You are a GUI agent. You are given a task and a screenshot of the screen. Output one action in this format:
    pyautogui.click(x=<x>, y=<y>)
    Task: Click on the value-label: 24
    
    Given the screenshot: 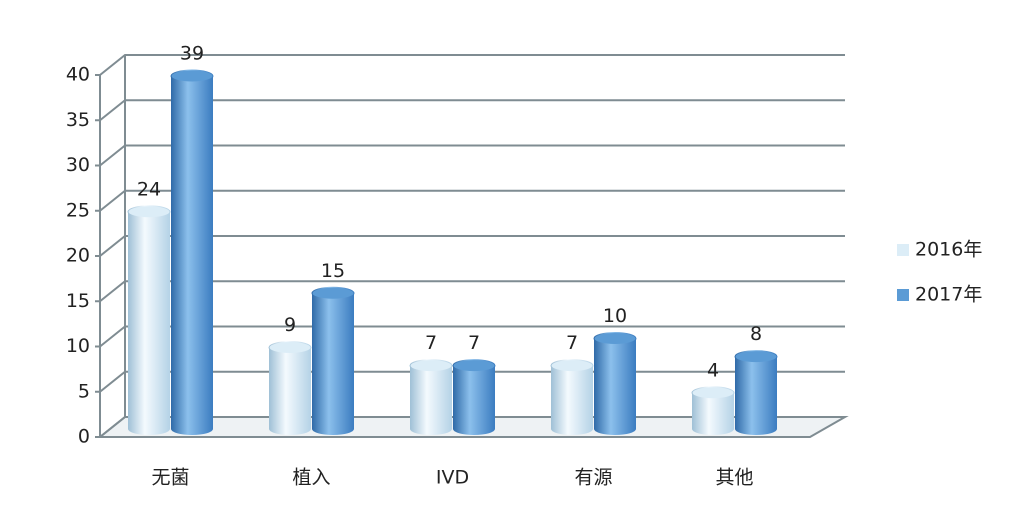 What is the action you would take?
    pyautogui.click(x=149, y=189)
    